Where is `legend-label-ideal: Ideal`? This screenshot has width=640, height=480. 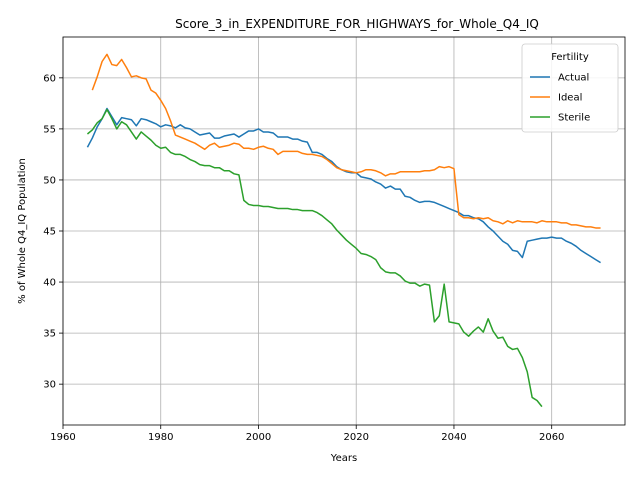 legend-label-ideal: Ideal is located at coordinates (570, 98).